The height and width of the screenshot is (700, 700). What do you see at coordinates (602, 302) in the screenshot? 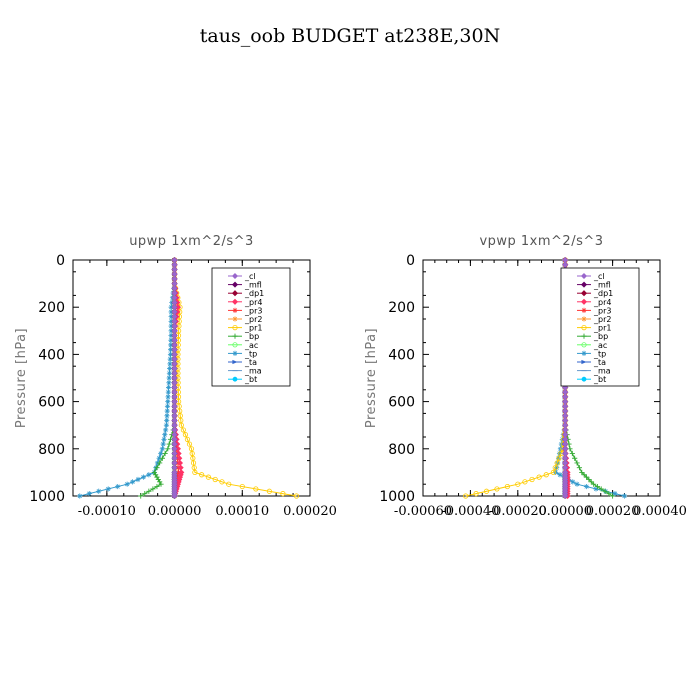
I see `legend-label: _pr4` at bounding box center [602, 302].